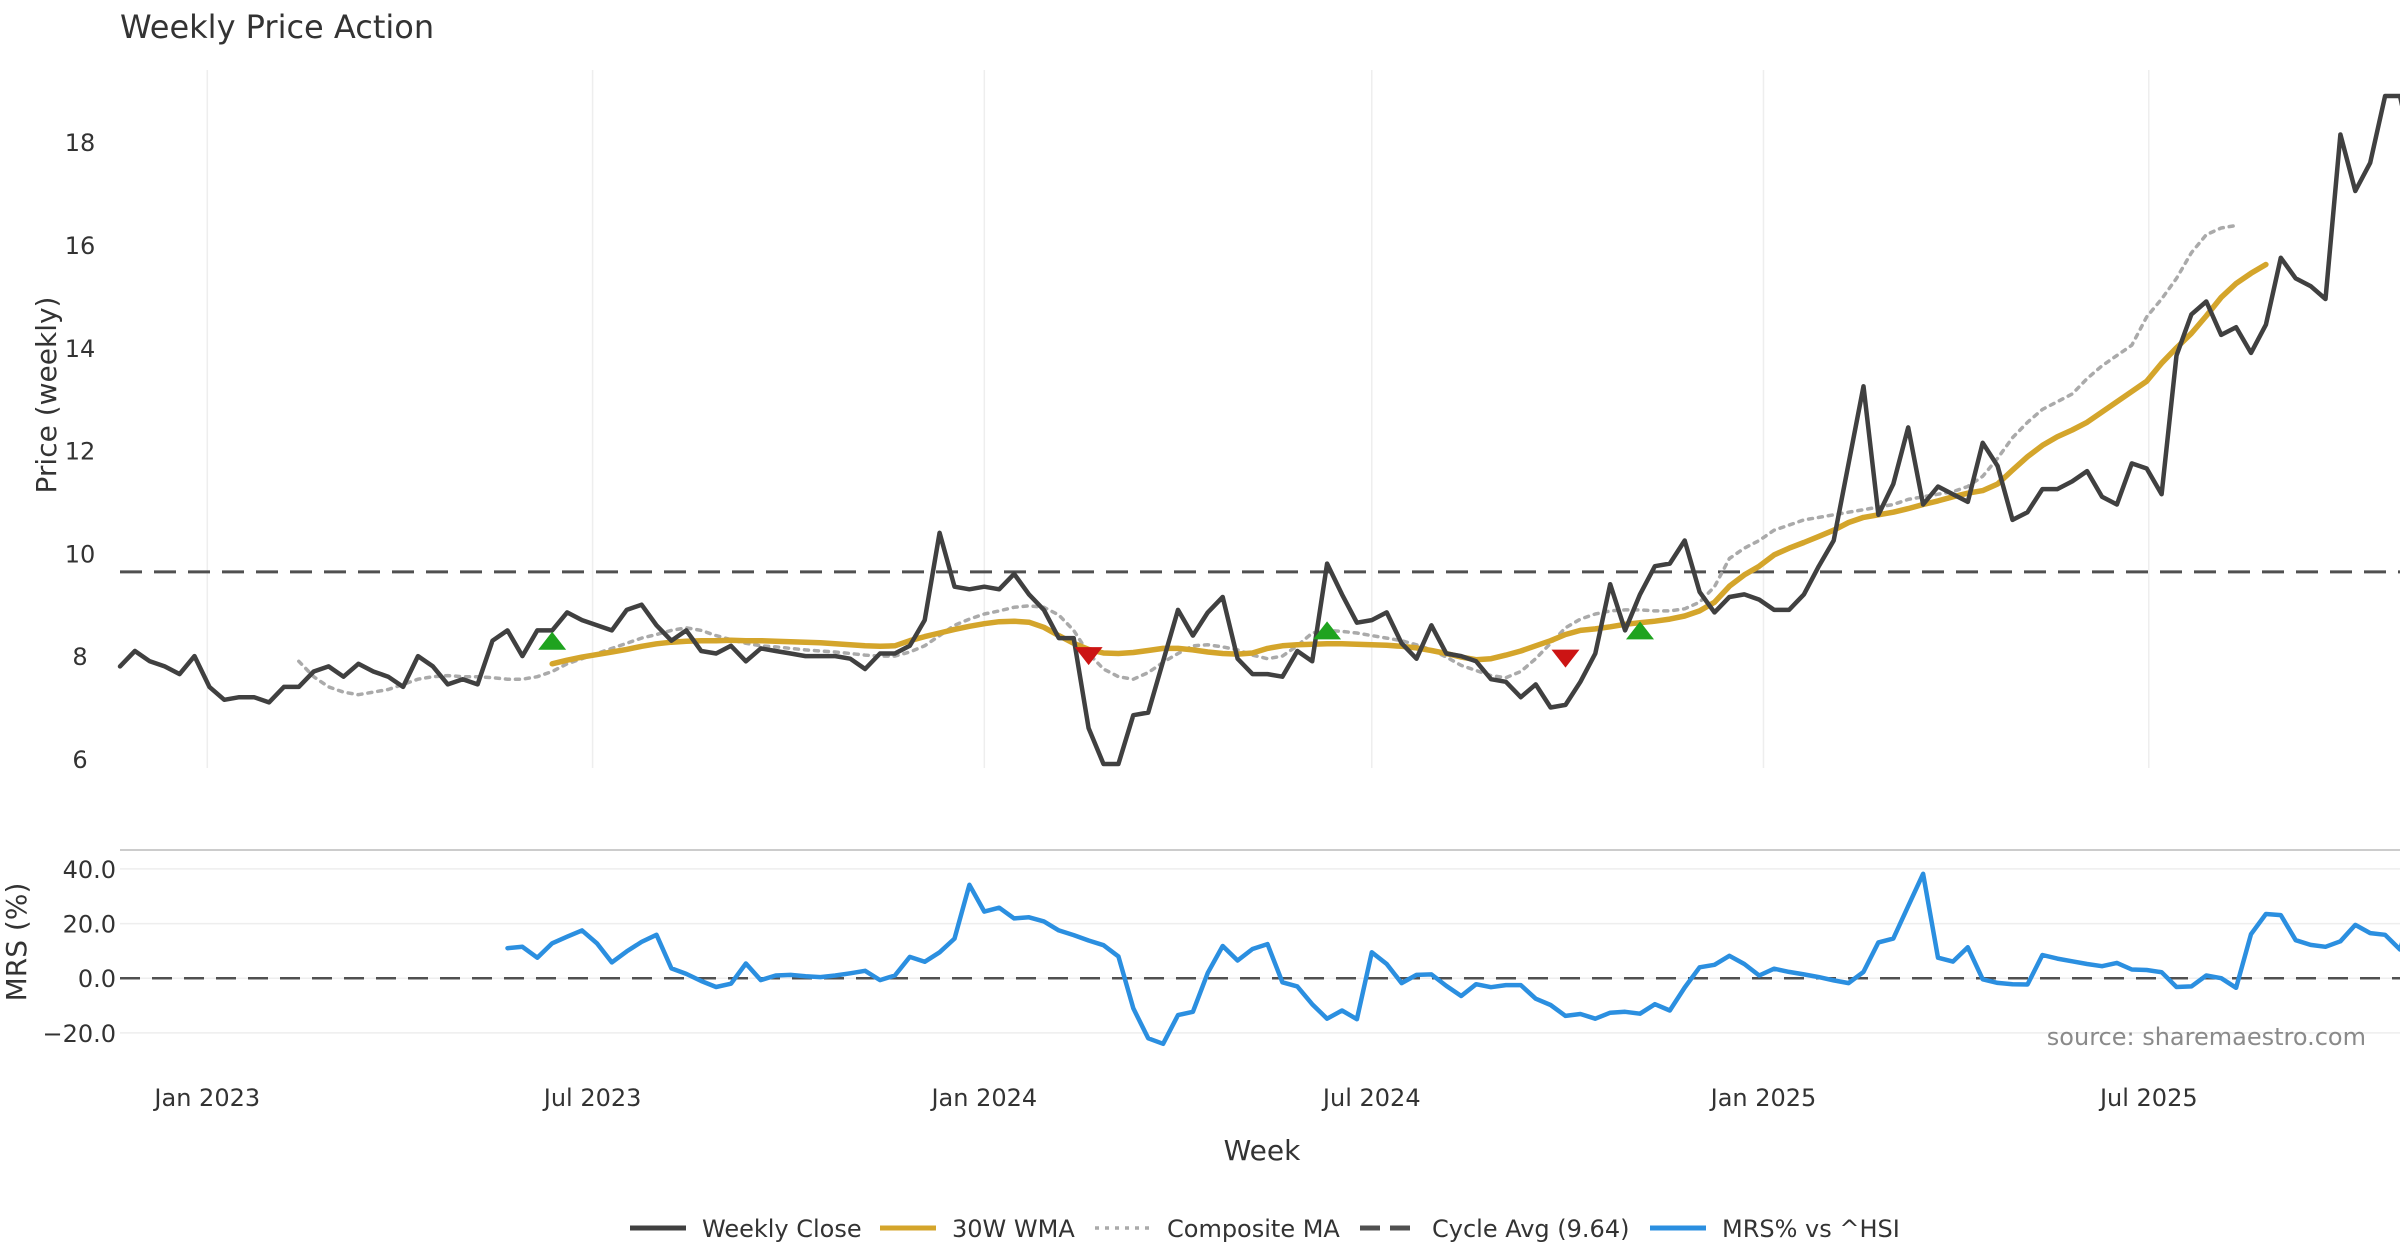 Image resolution: width=2400 pixels, height=1260 pixels. I want to click on x-axis-title: Week, so click(1262, 1150).